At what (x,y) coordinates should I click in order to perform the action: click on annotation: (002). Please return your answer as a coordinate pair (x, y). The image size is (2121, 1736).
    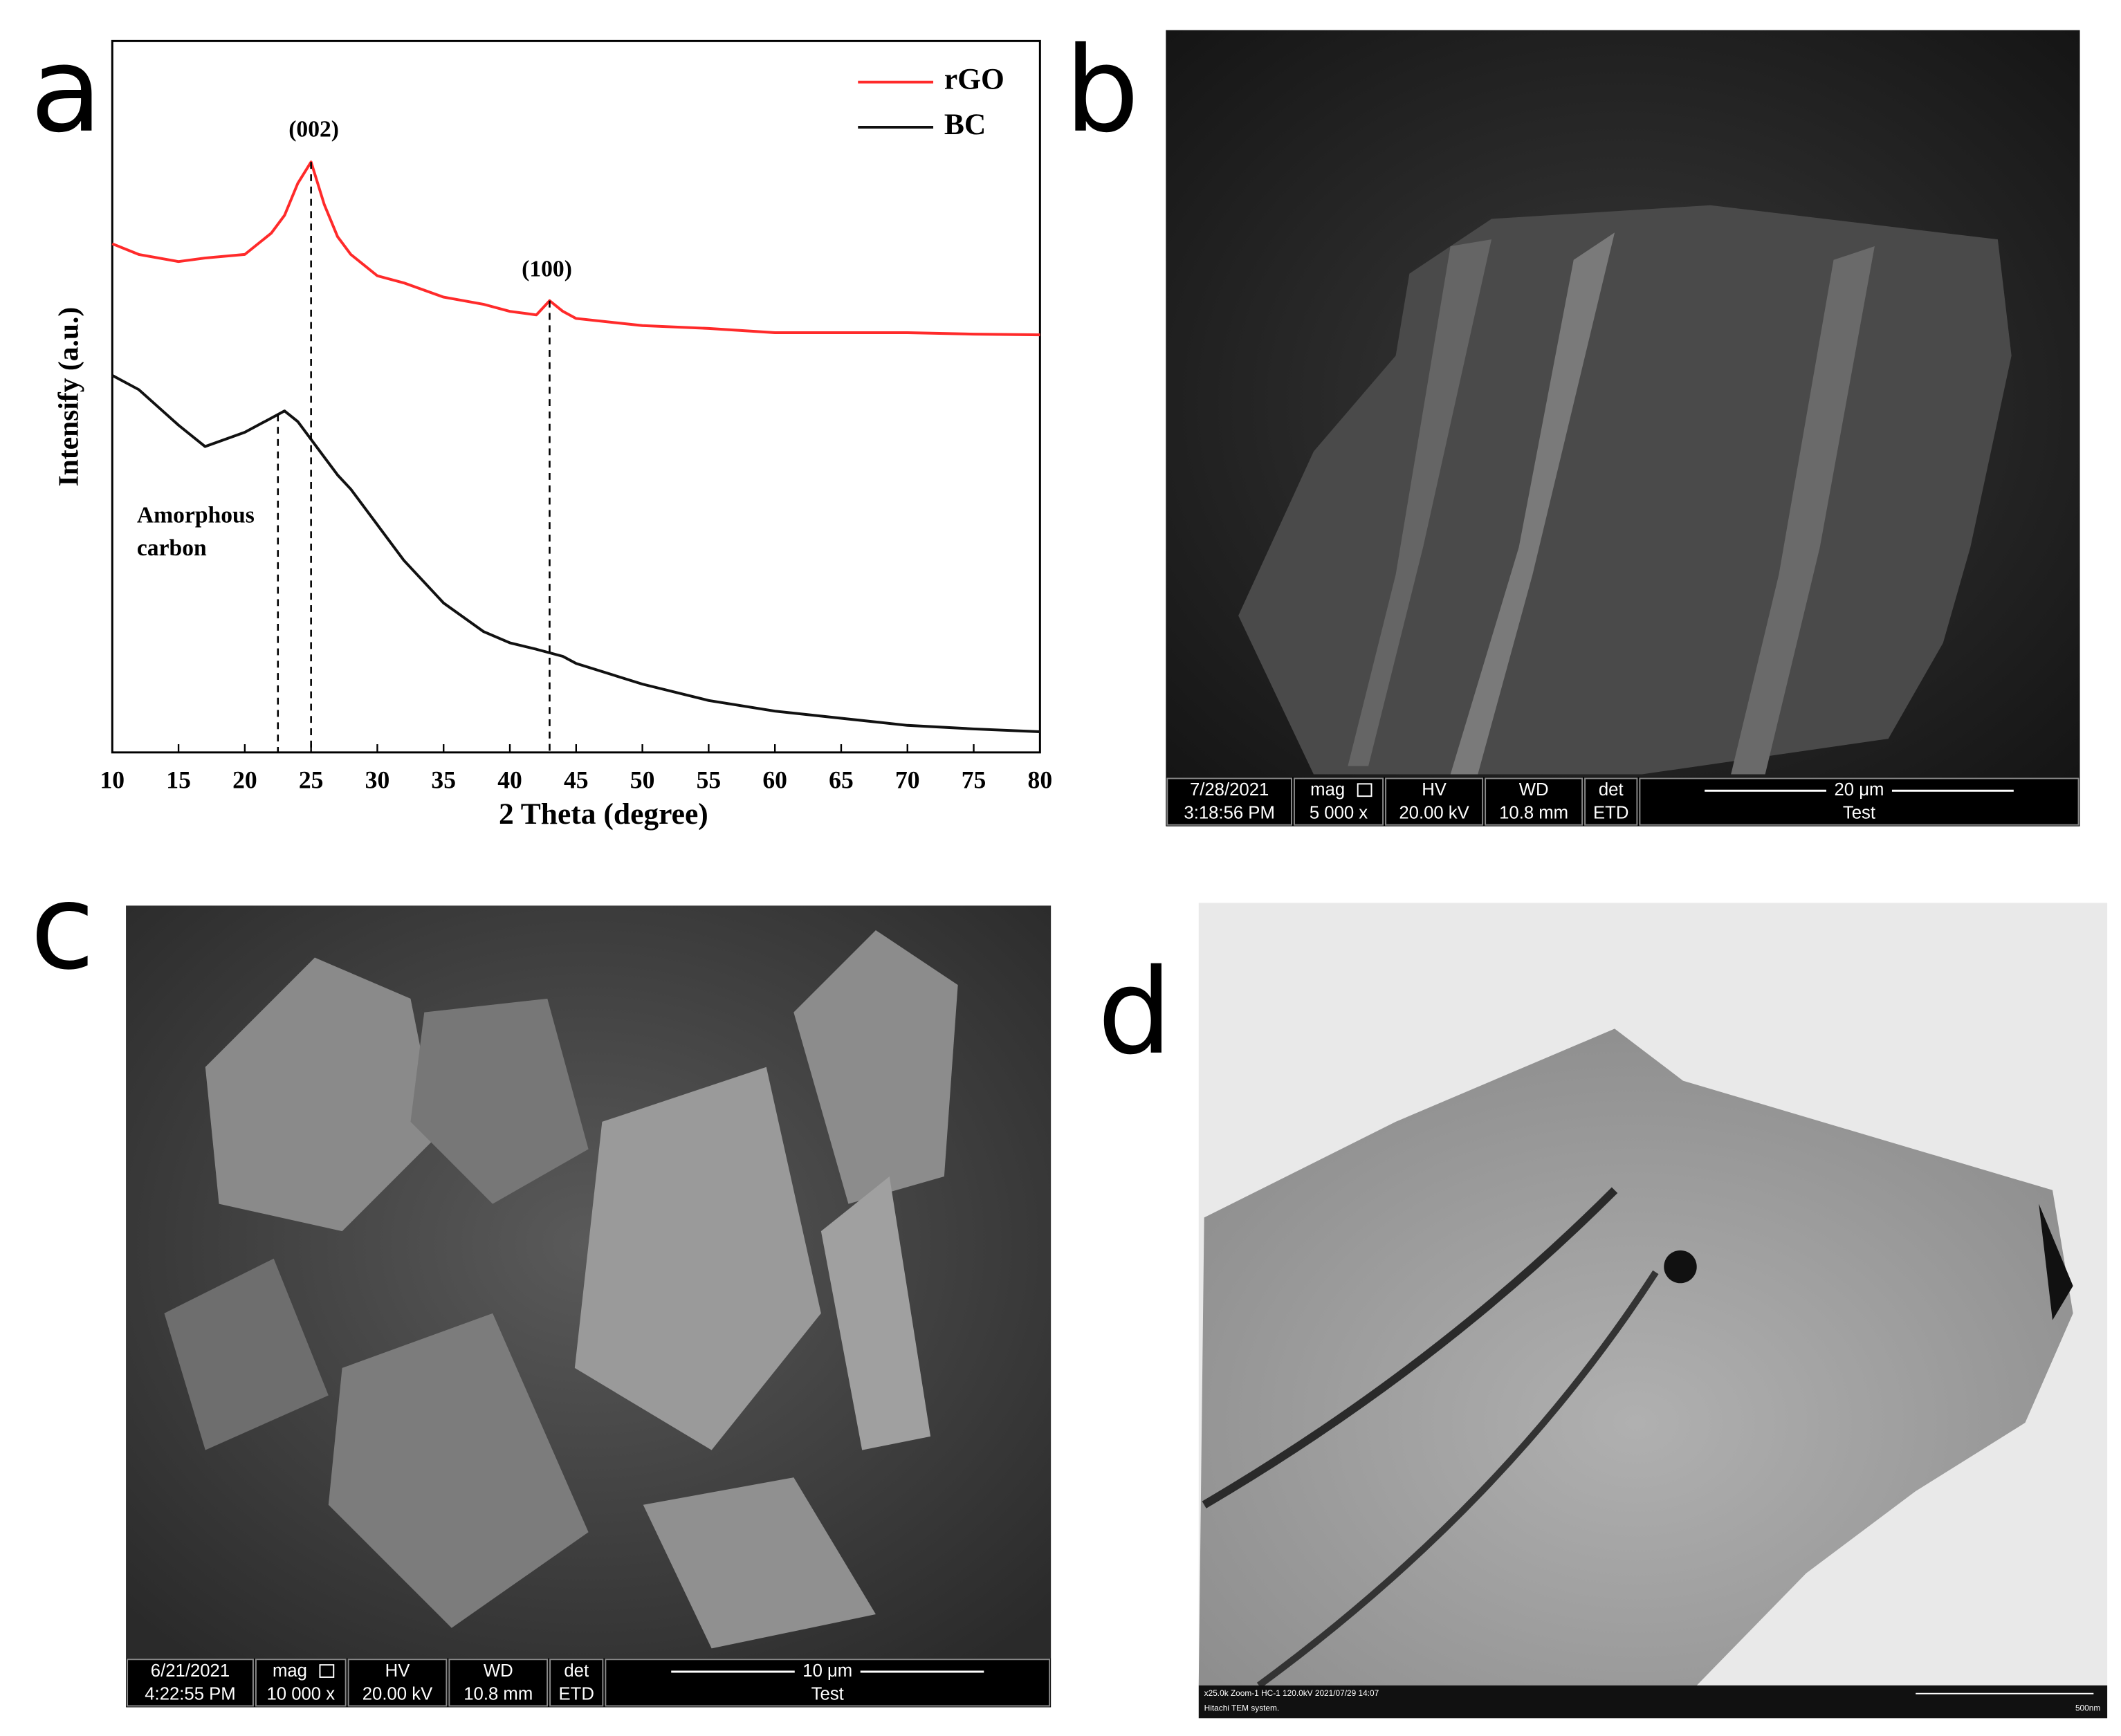
    Looking at the image, I should click on (313, 129).